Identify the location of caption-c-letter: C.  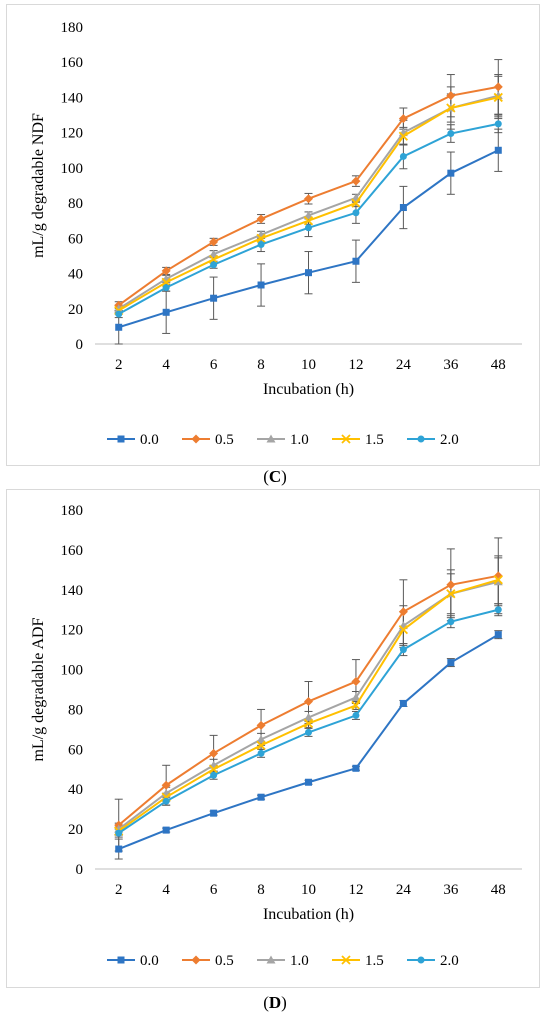
(275, 476).